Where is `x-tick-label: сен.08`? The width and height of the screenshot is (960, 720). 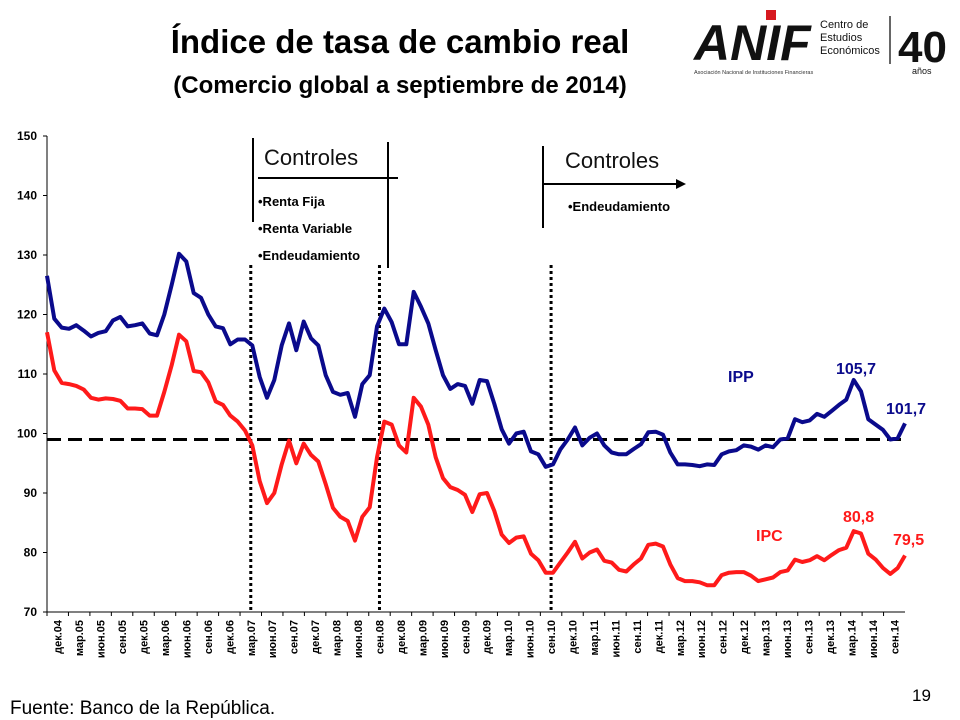 x-tick-label: сен.08 is located at coordinates (380, 637).